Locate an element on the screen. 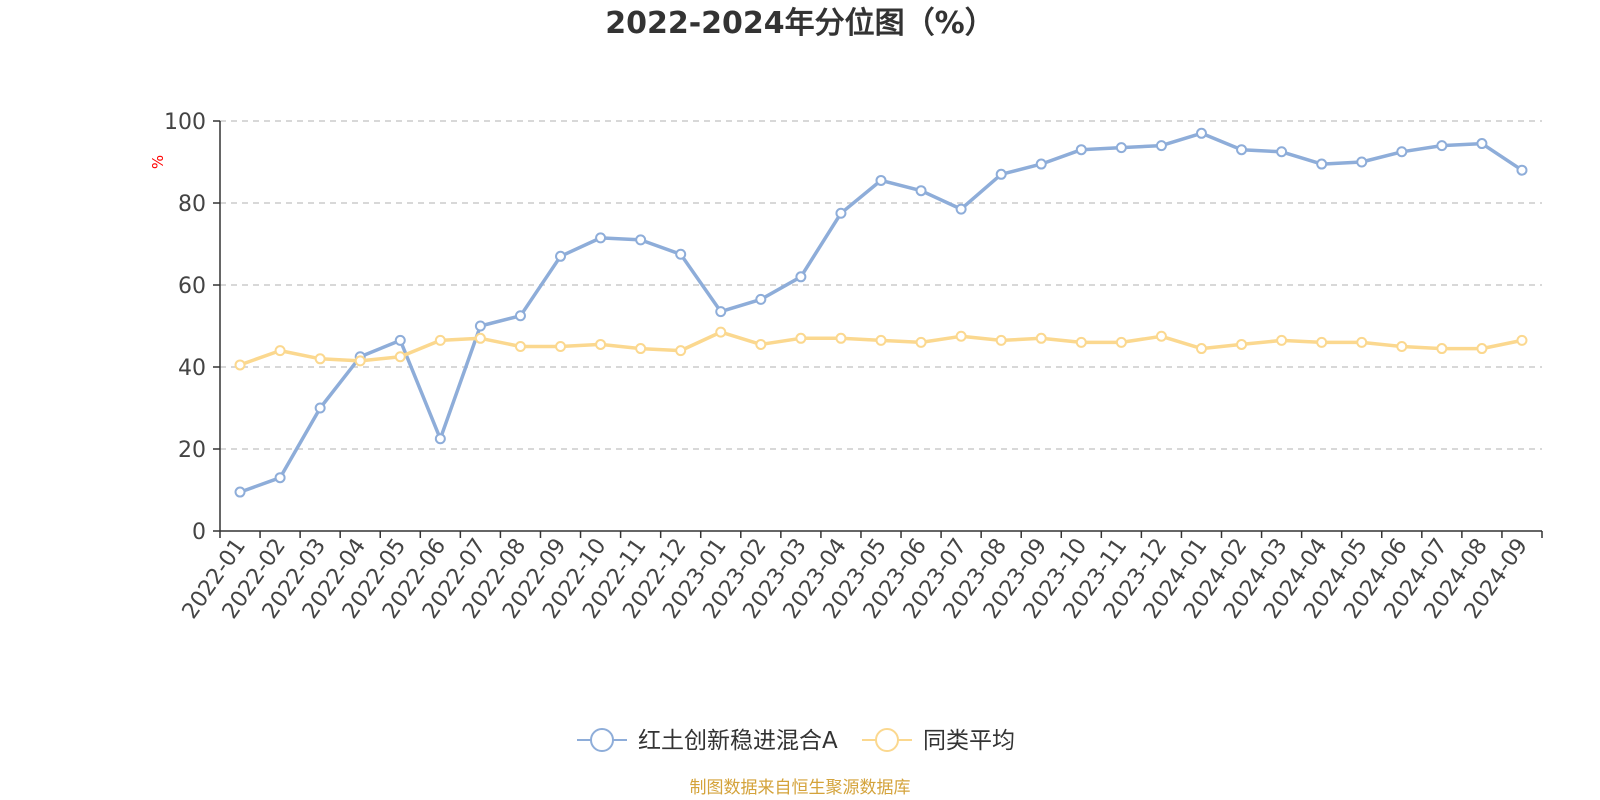 The width and height of the screenshot is (1600, 800). source-note: 制图数据来自恒生聚源数据库 is located at coordinates (800, 788).